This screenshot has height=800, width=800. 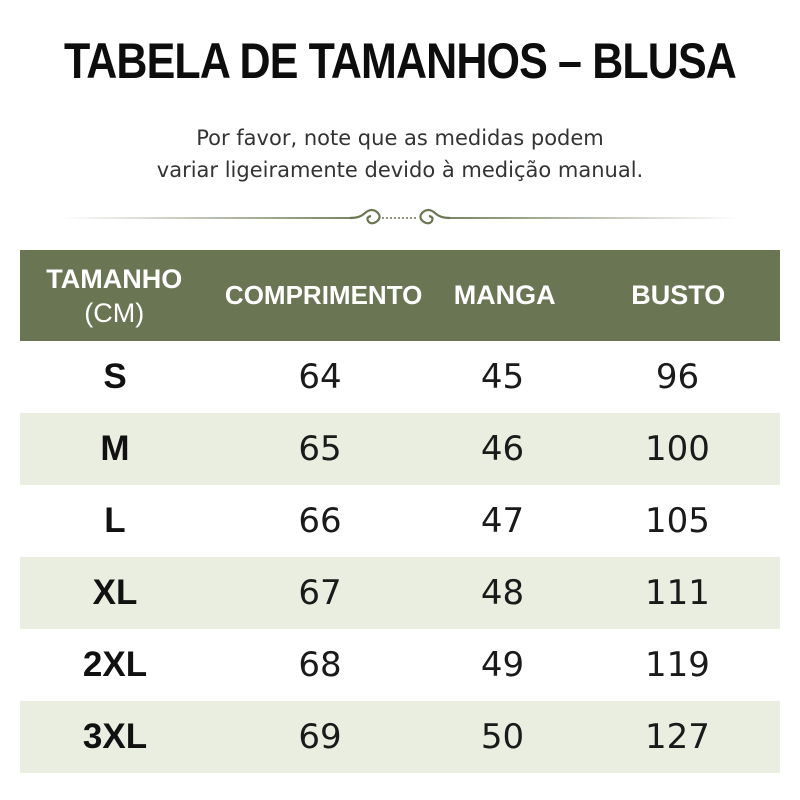 I want to click on size-cell: XL, so click(x=115, y=592).